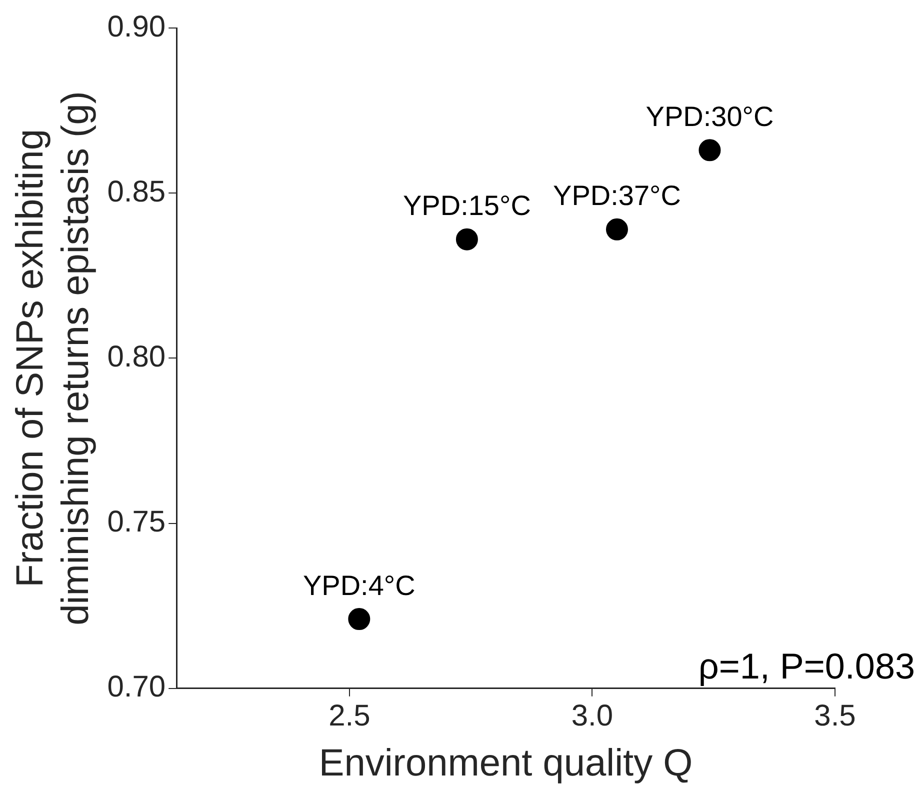 Image resolution: width=922 pixels, height=797 pixels. I want to click on x-tick-label: 3.0, so click(592, 716).